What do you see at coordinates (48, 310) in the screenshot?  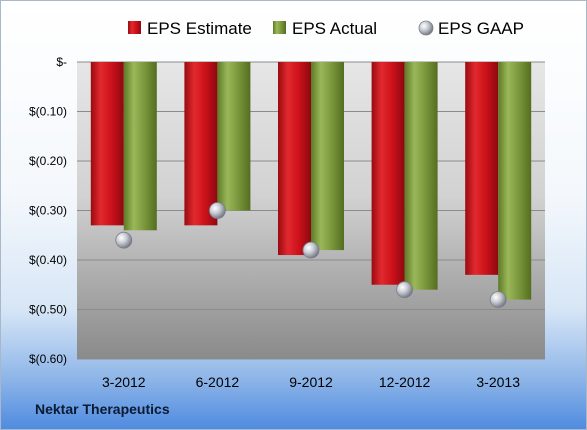 I see `y-tick-label: $(0.50)` at bounding box center [48, 310].